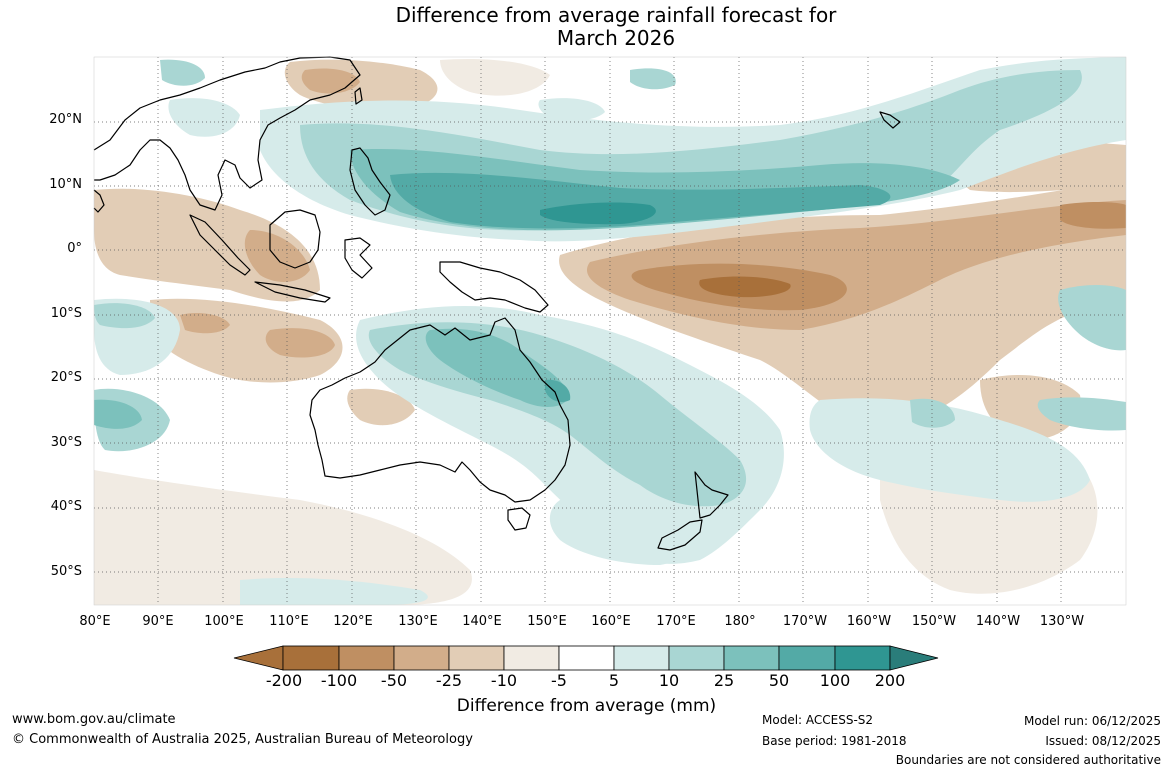 This screenshot has height=770, width=1173. Describe the element at coordinates (834, 741) in the screenshot. I see `base-period: Base period: 1981-2018` at that location.